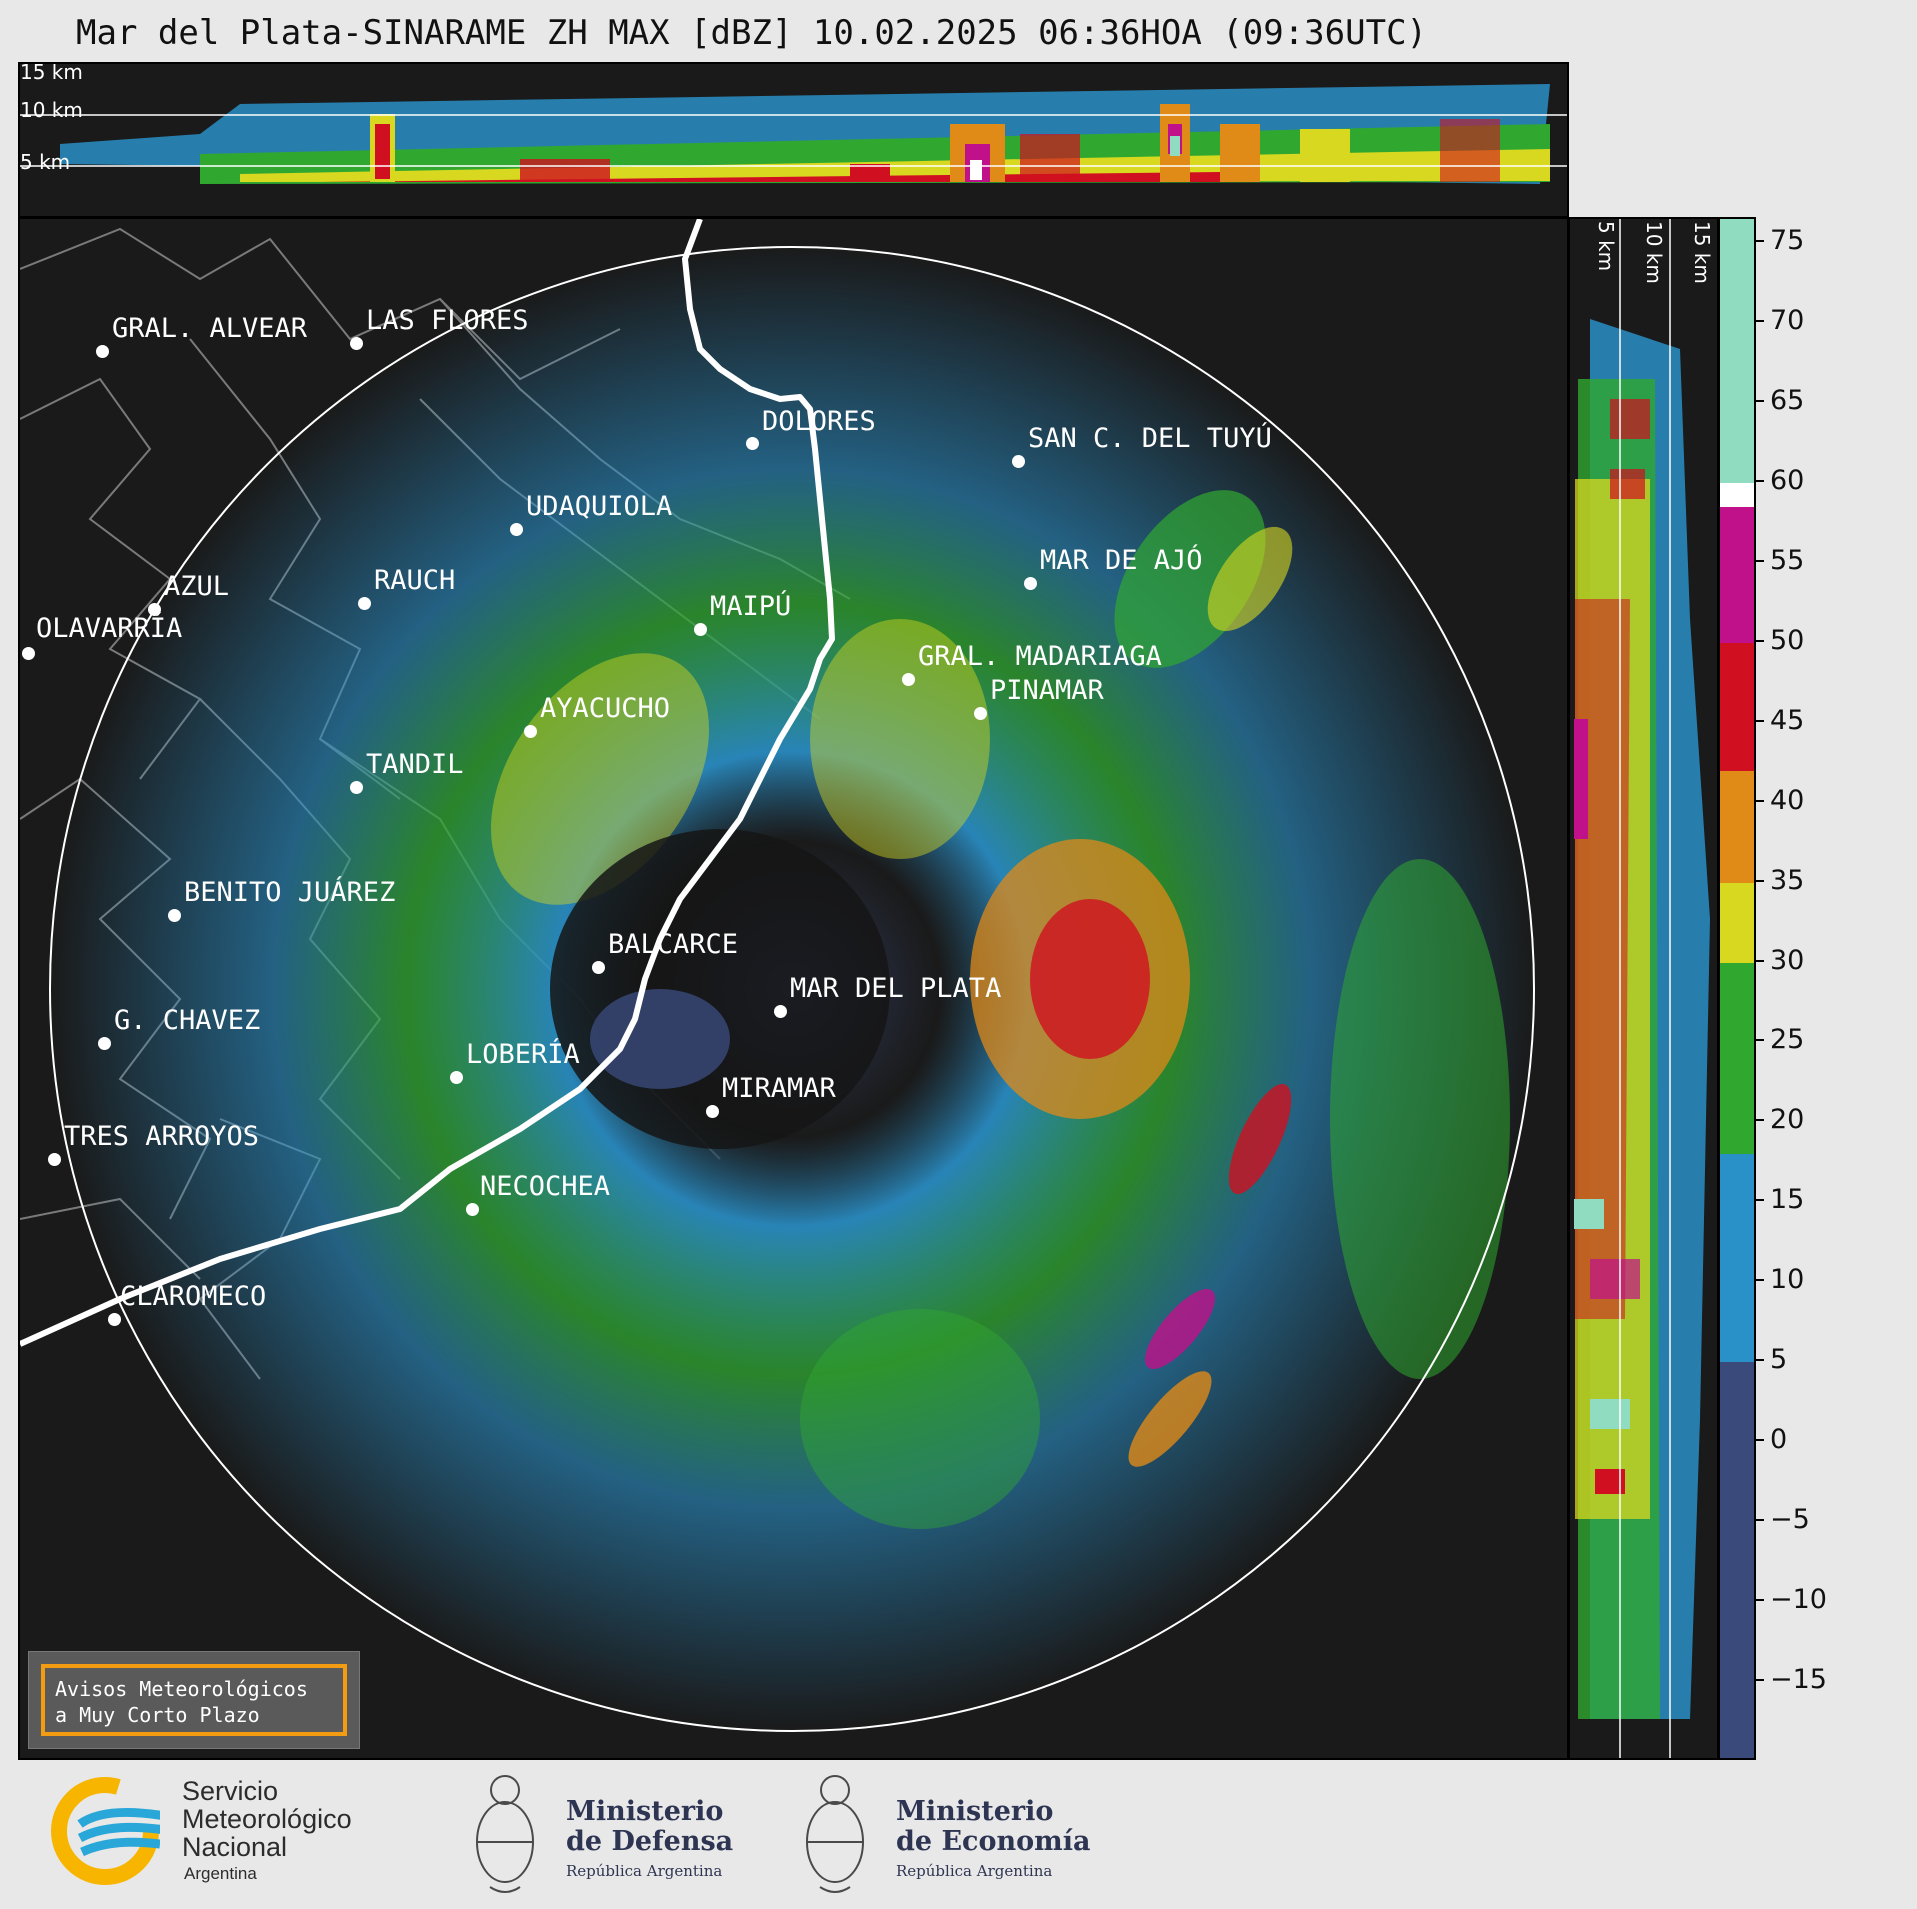 Image resolution: width=1917 pixels, height=1909 pixels. I want to click on city-dot-g-chavez, so click(104, 1043).